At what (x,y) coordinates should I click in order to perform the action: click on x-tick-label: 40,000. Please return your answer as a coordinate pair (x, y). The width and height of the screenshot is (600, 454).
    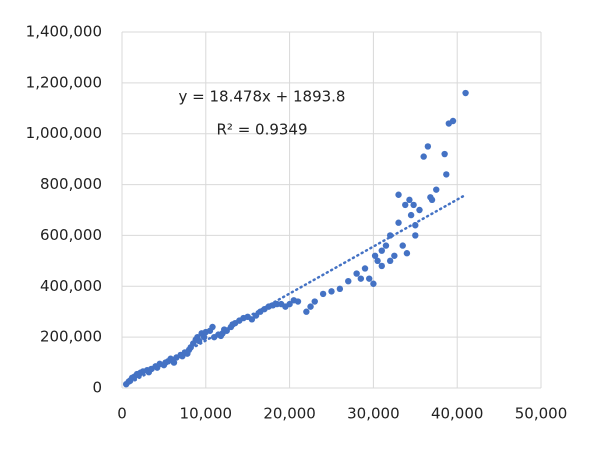
    Looking at the image, I should click on (457, 414).